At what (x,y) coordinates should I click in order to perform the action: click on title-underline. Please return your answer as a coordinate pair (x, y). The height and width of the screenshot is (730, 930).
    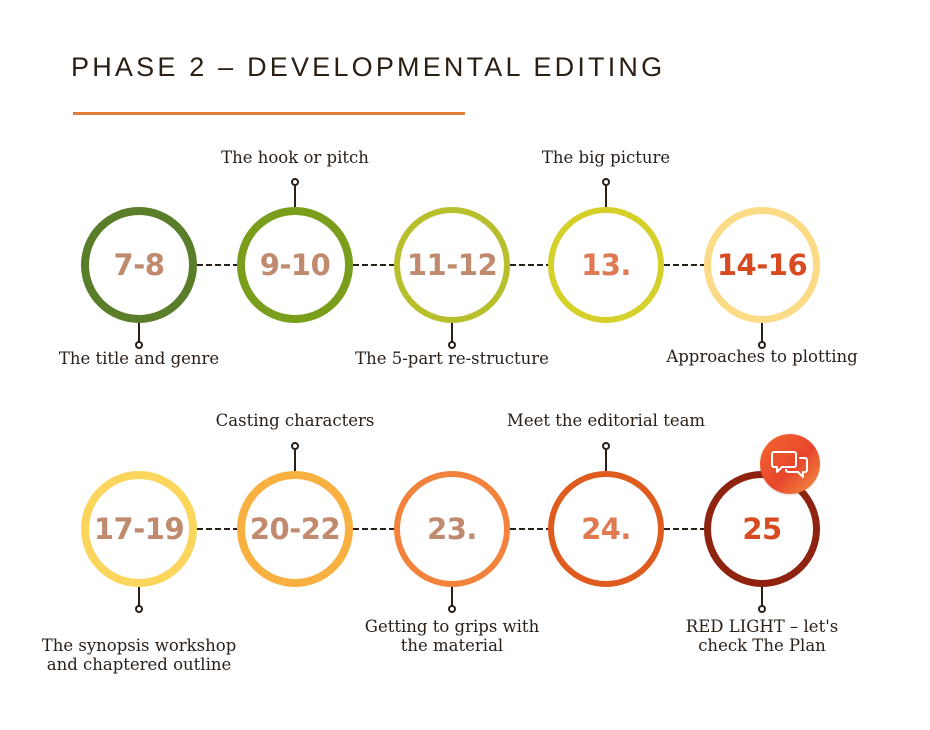
    Looking at the image, I should click on (269, 113).